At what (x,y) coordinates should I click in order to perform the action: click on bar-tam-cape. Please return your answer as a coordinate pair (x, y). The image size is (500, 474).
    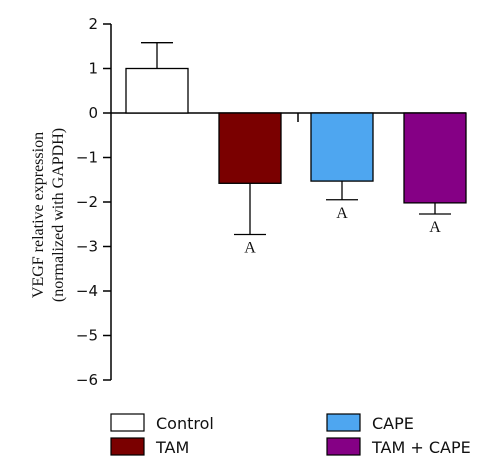
    Looking at the image, I should click on (435, 158).